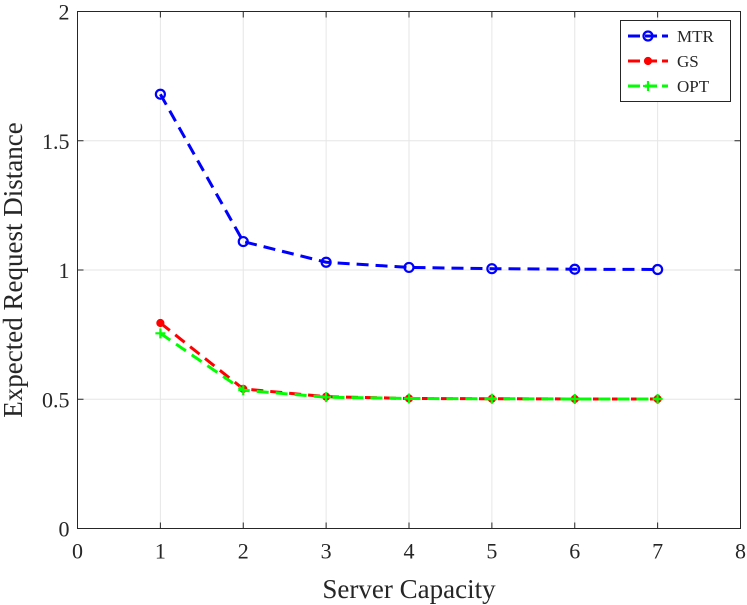  Describe the element at coordinates (696, 36) in the screenshot. I see `legend-label: MTR` at that location.